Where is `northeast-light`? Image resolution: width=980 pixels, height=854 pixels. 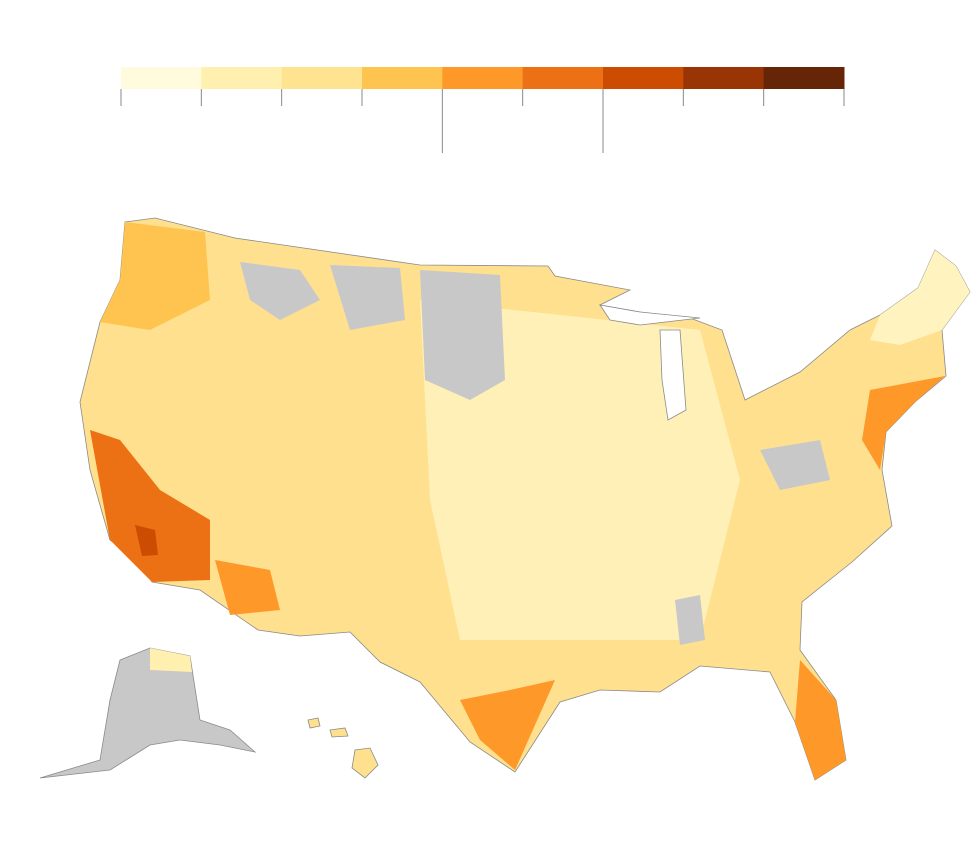
northeast-light is located at coordinates (920, 297).